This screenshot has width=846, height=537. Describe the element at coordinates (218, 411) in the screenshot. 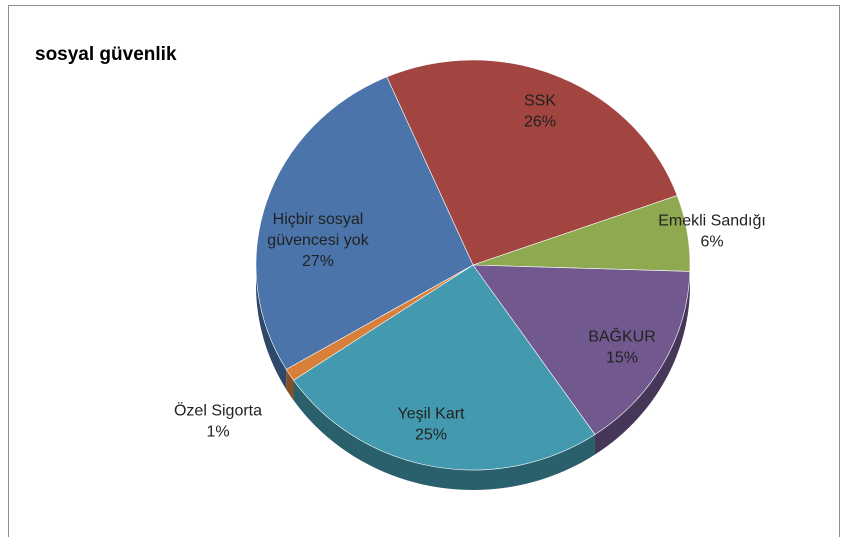

I see `slice-label: Özel Sigorta` at that location.